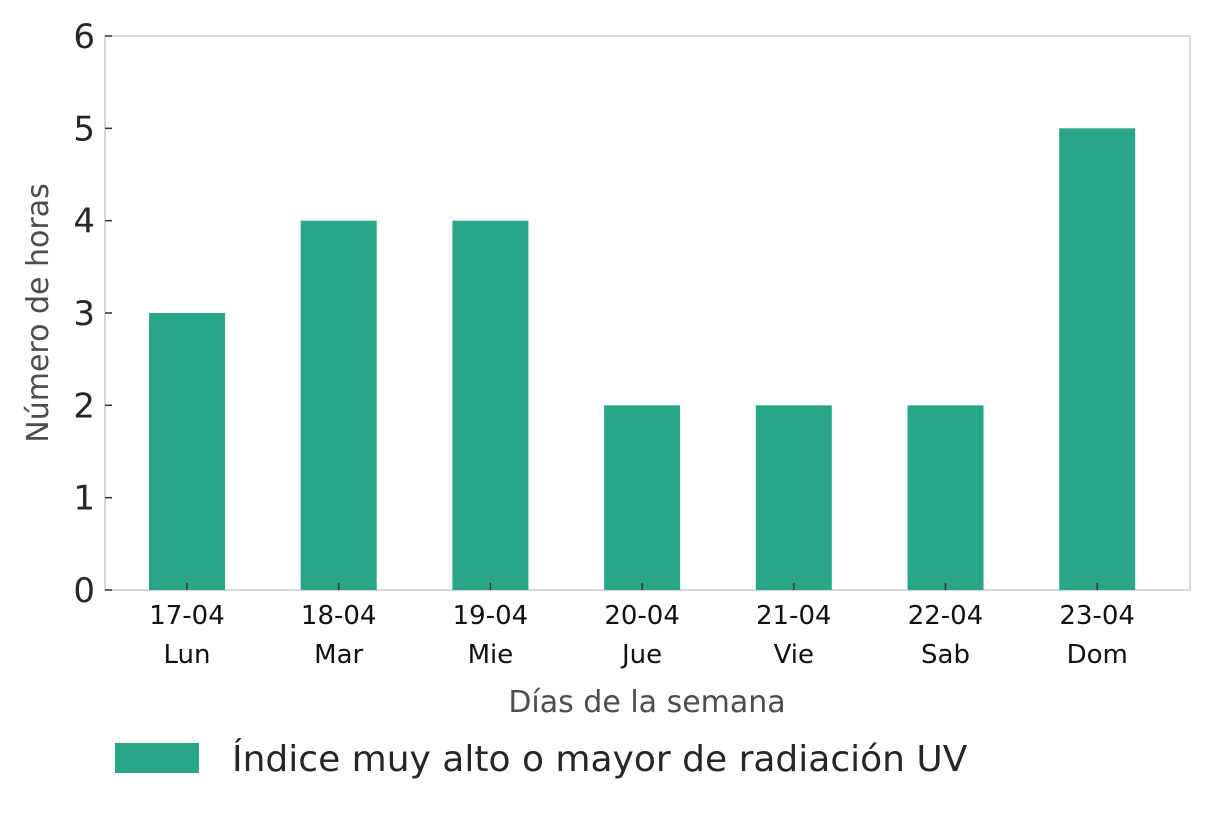 Image resolution: width=1209 pixels, height=820 pixels. I want to click on y-tick-label: 5, so click(84, 129).